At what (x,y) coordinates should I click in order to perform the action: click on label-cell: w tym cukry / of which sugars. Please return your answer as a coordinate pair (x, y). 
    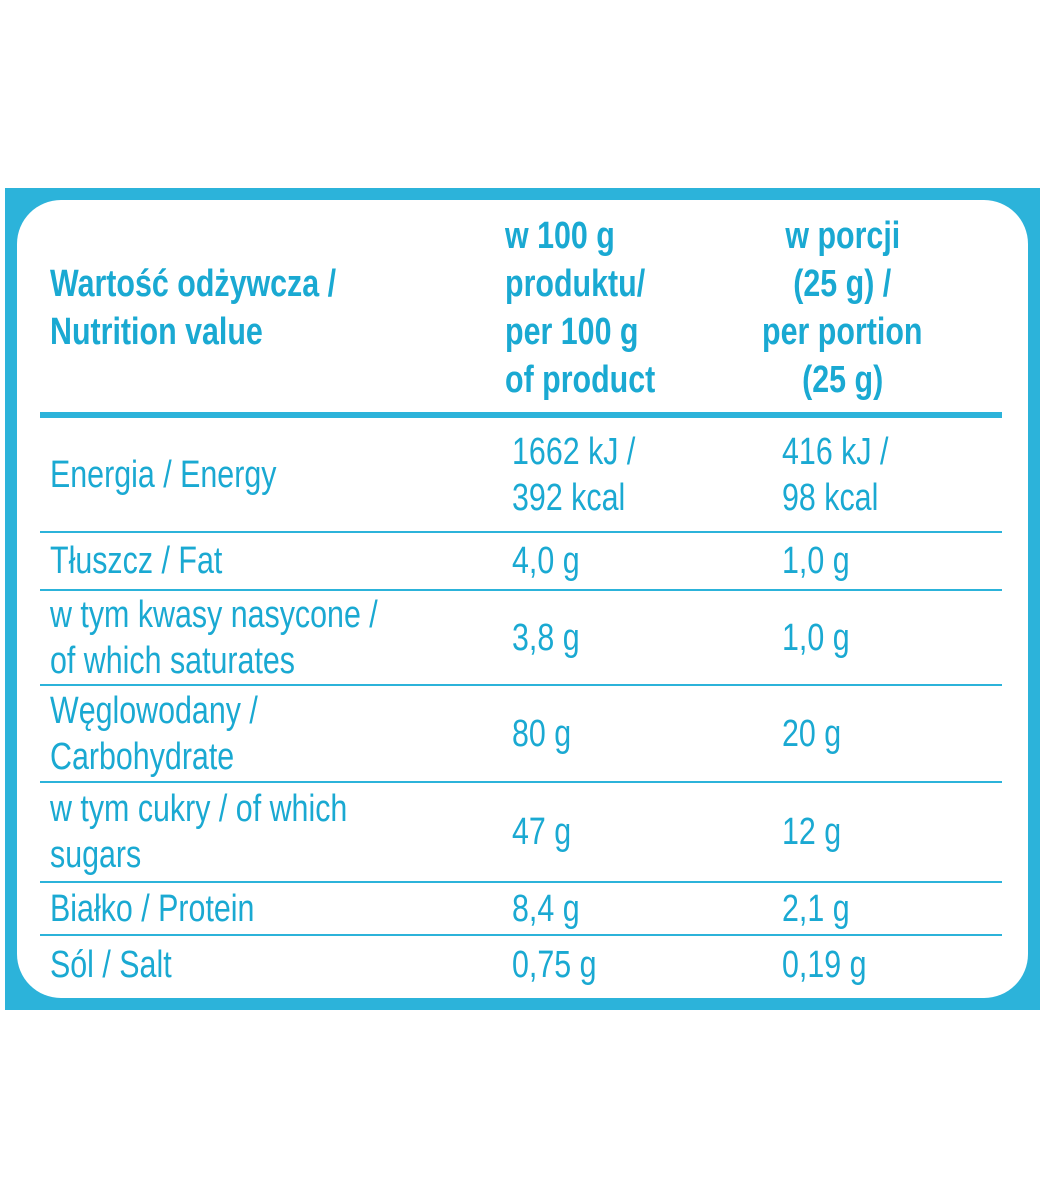
    Looking at the image, I should click on (270, 832).